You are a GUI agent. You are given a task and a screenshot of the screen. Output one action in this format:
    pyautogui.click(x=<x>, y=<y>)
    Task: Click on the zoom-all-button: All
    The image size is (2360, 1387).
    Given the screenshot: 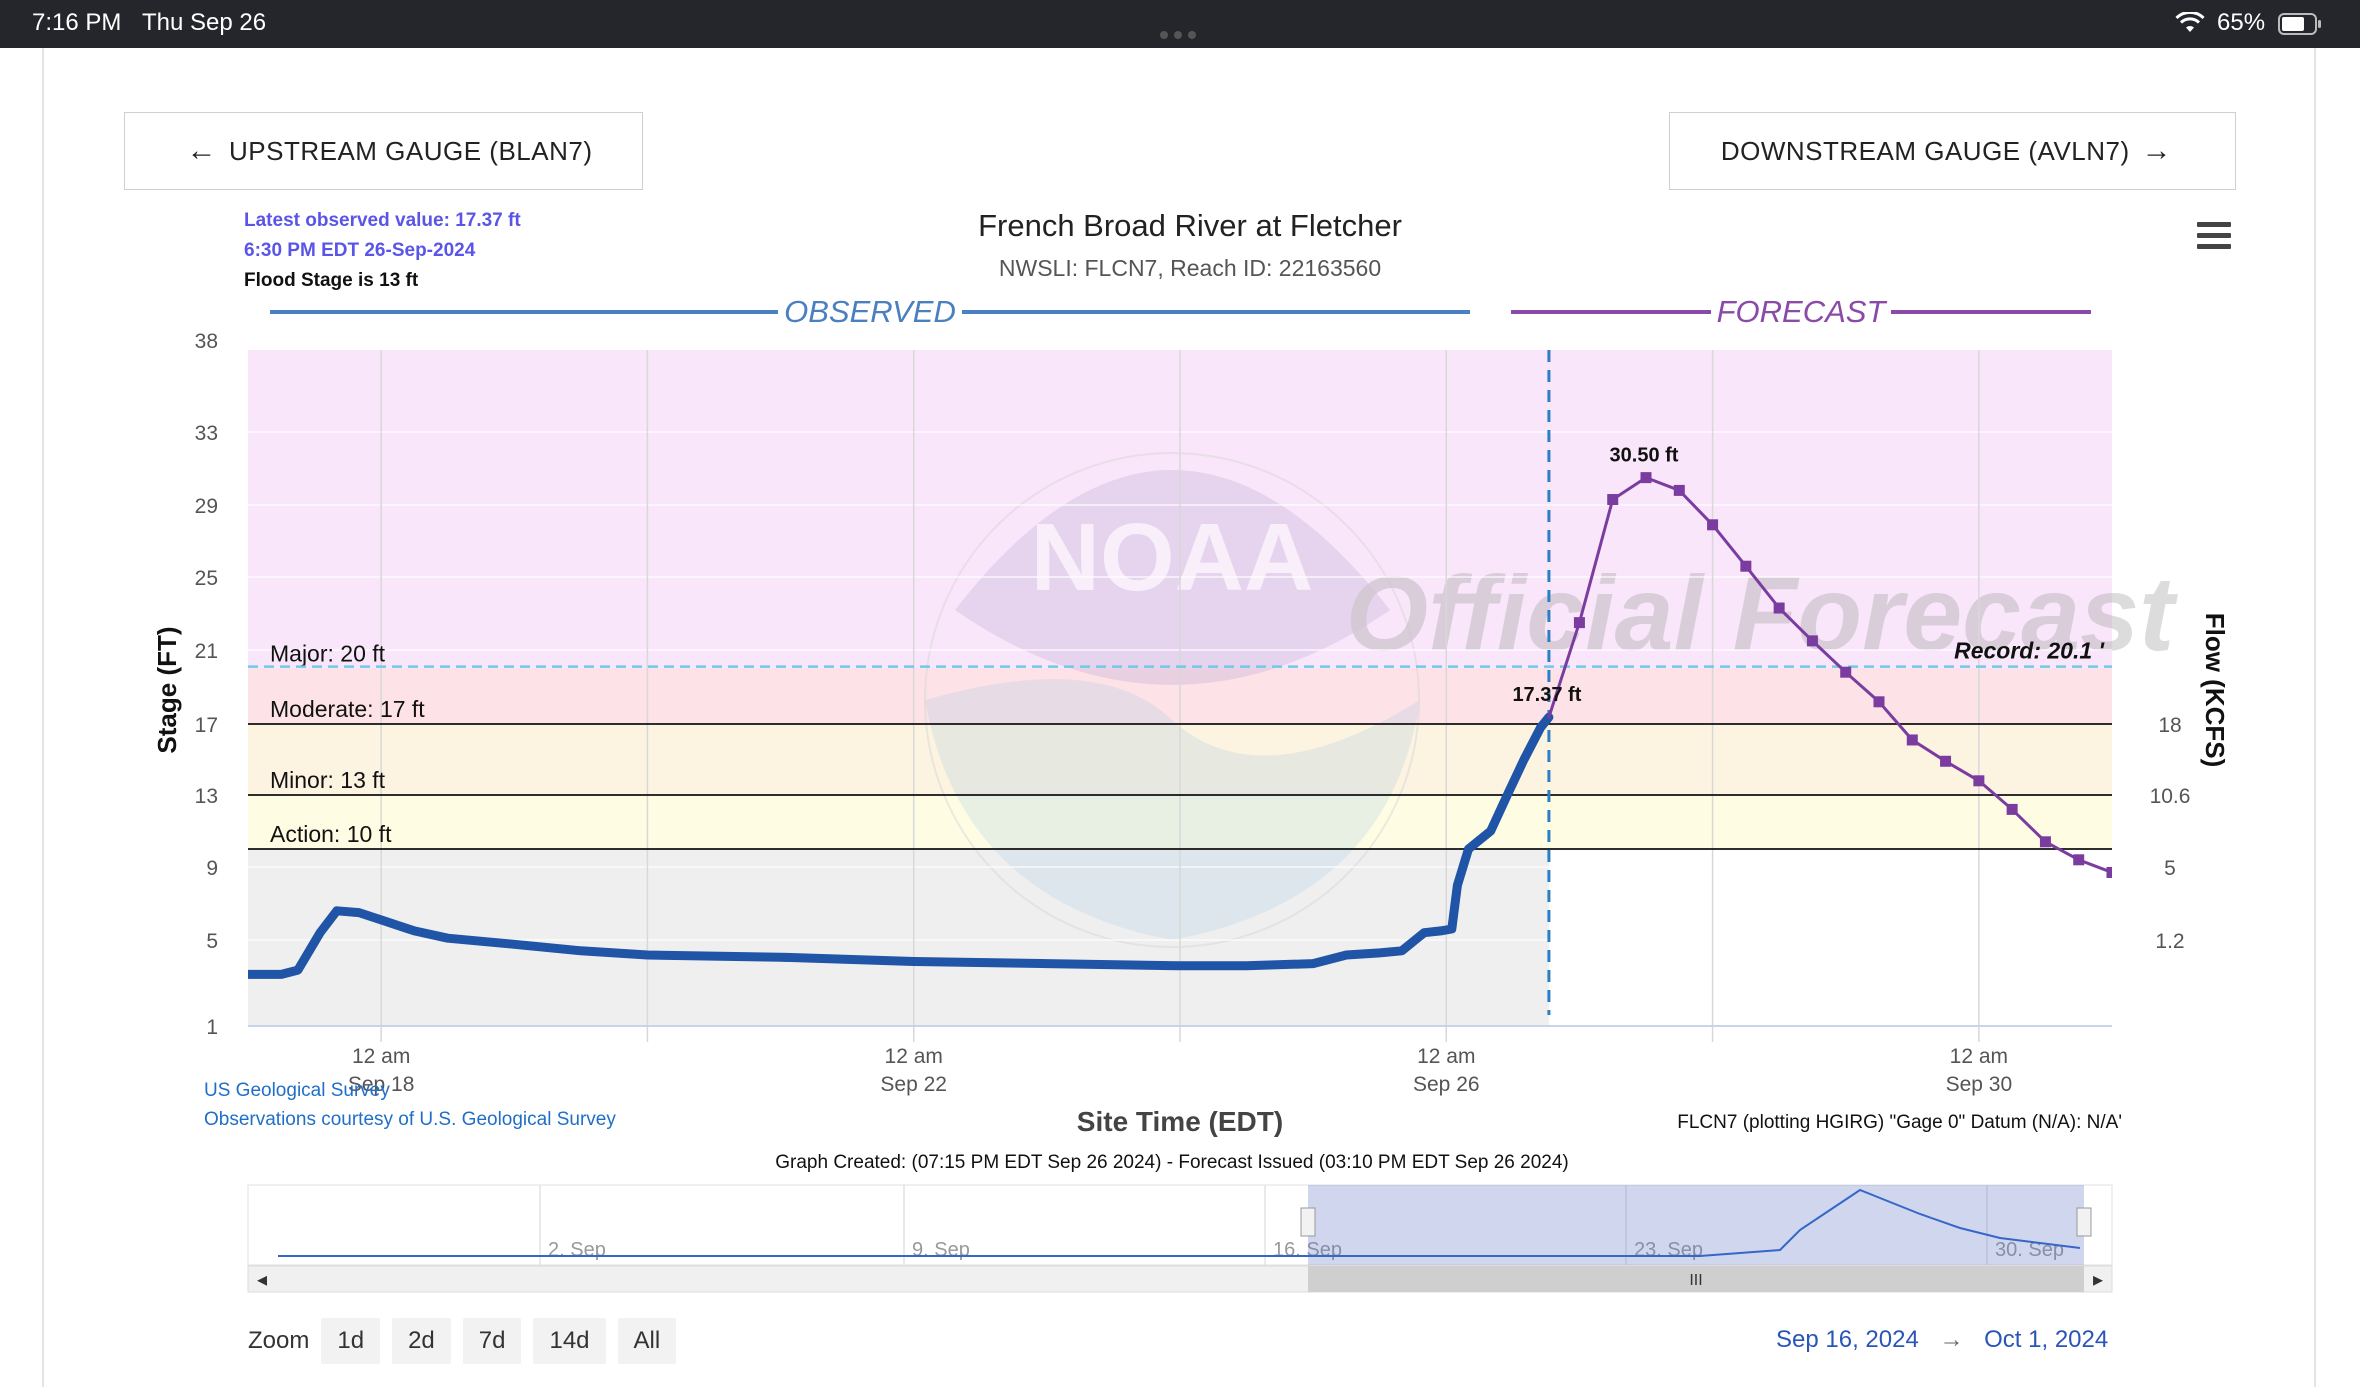 What is the action you would take?
    pyautogui.click(x=647, y=1341)
    